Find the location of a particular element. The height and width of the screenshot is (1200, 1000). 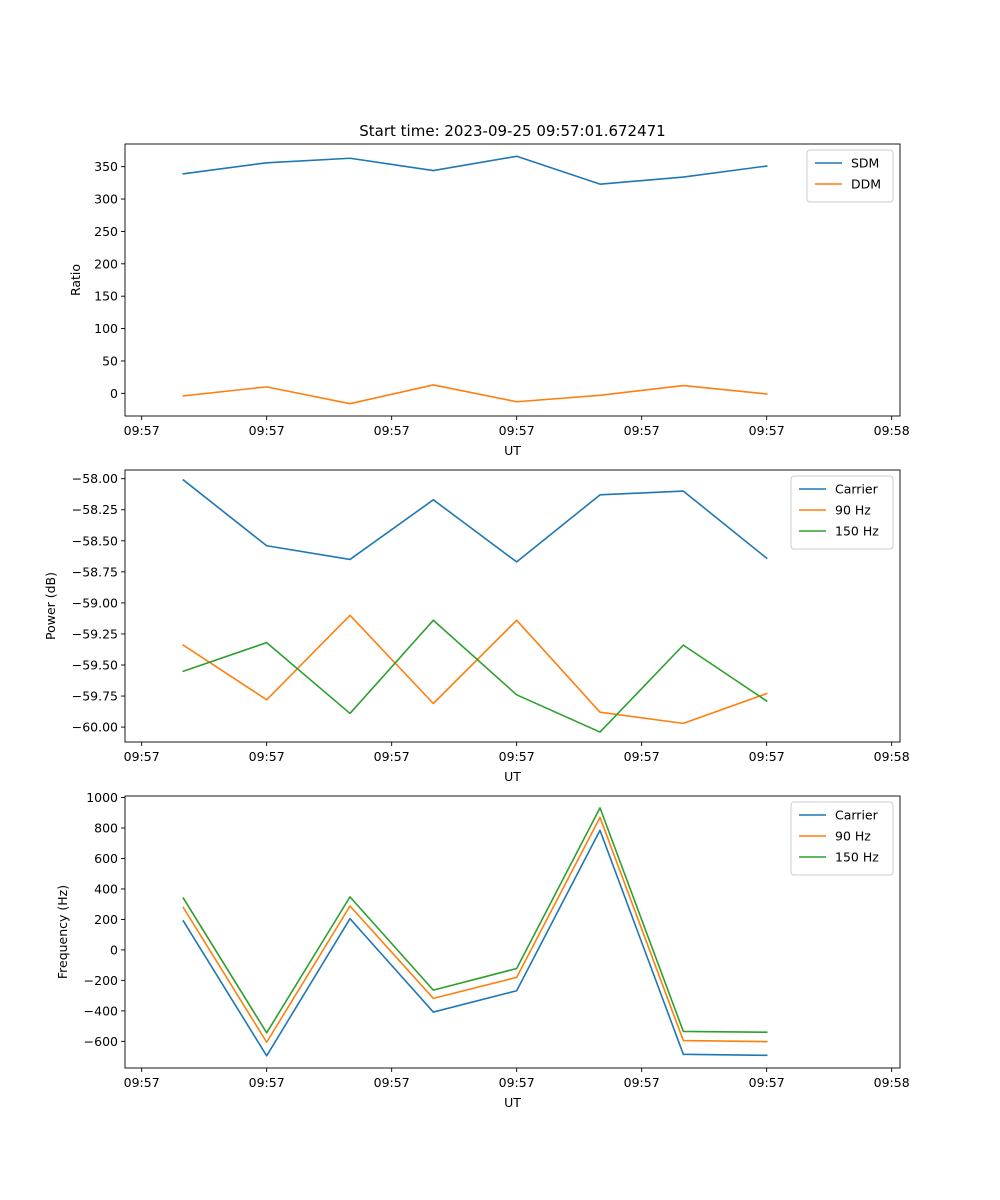

y-axis-label: Frequency (Hz) is located at coordinates (62, 932).